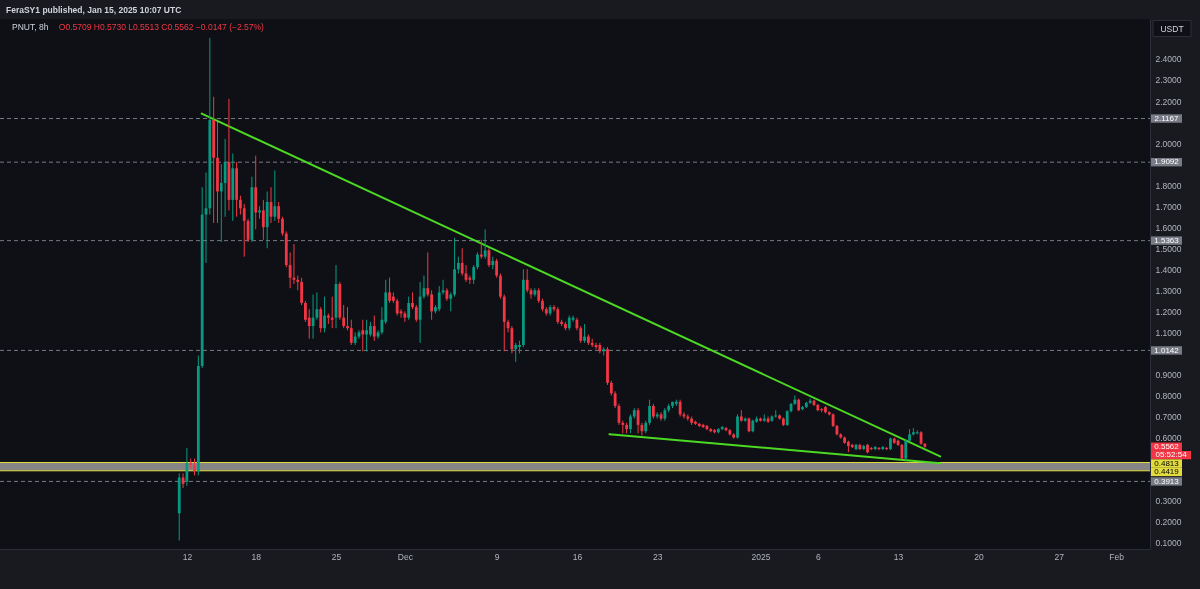 This screenshot has width=1200, height=589. I want to click on x-tick-label: 2025, so click(761, 556).